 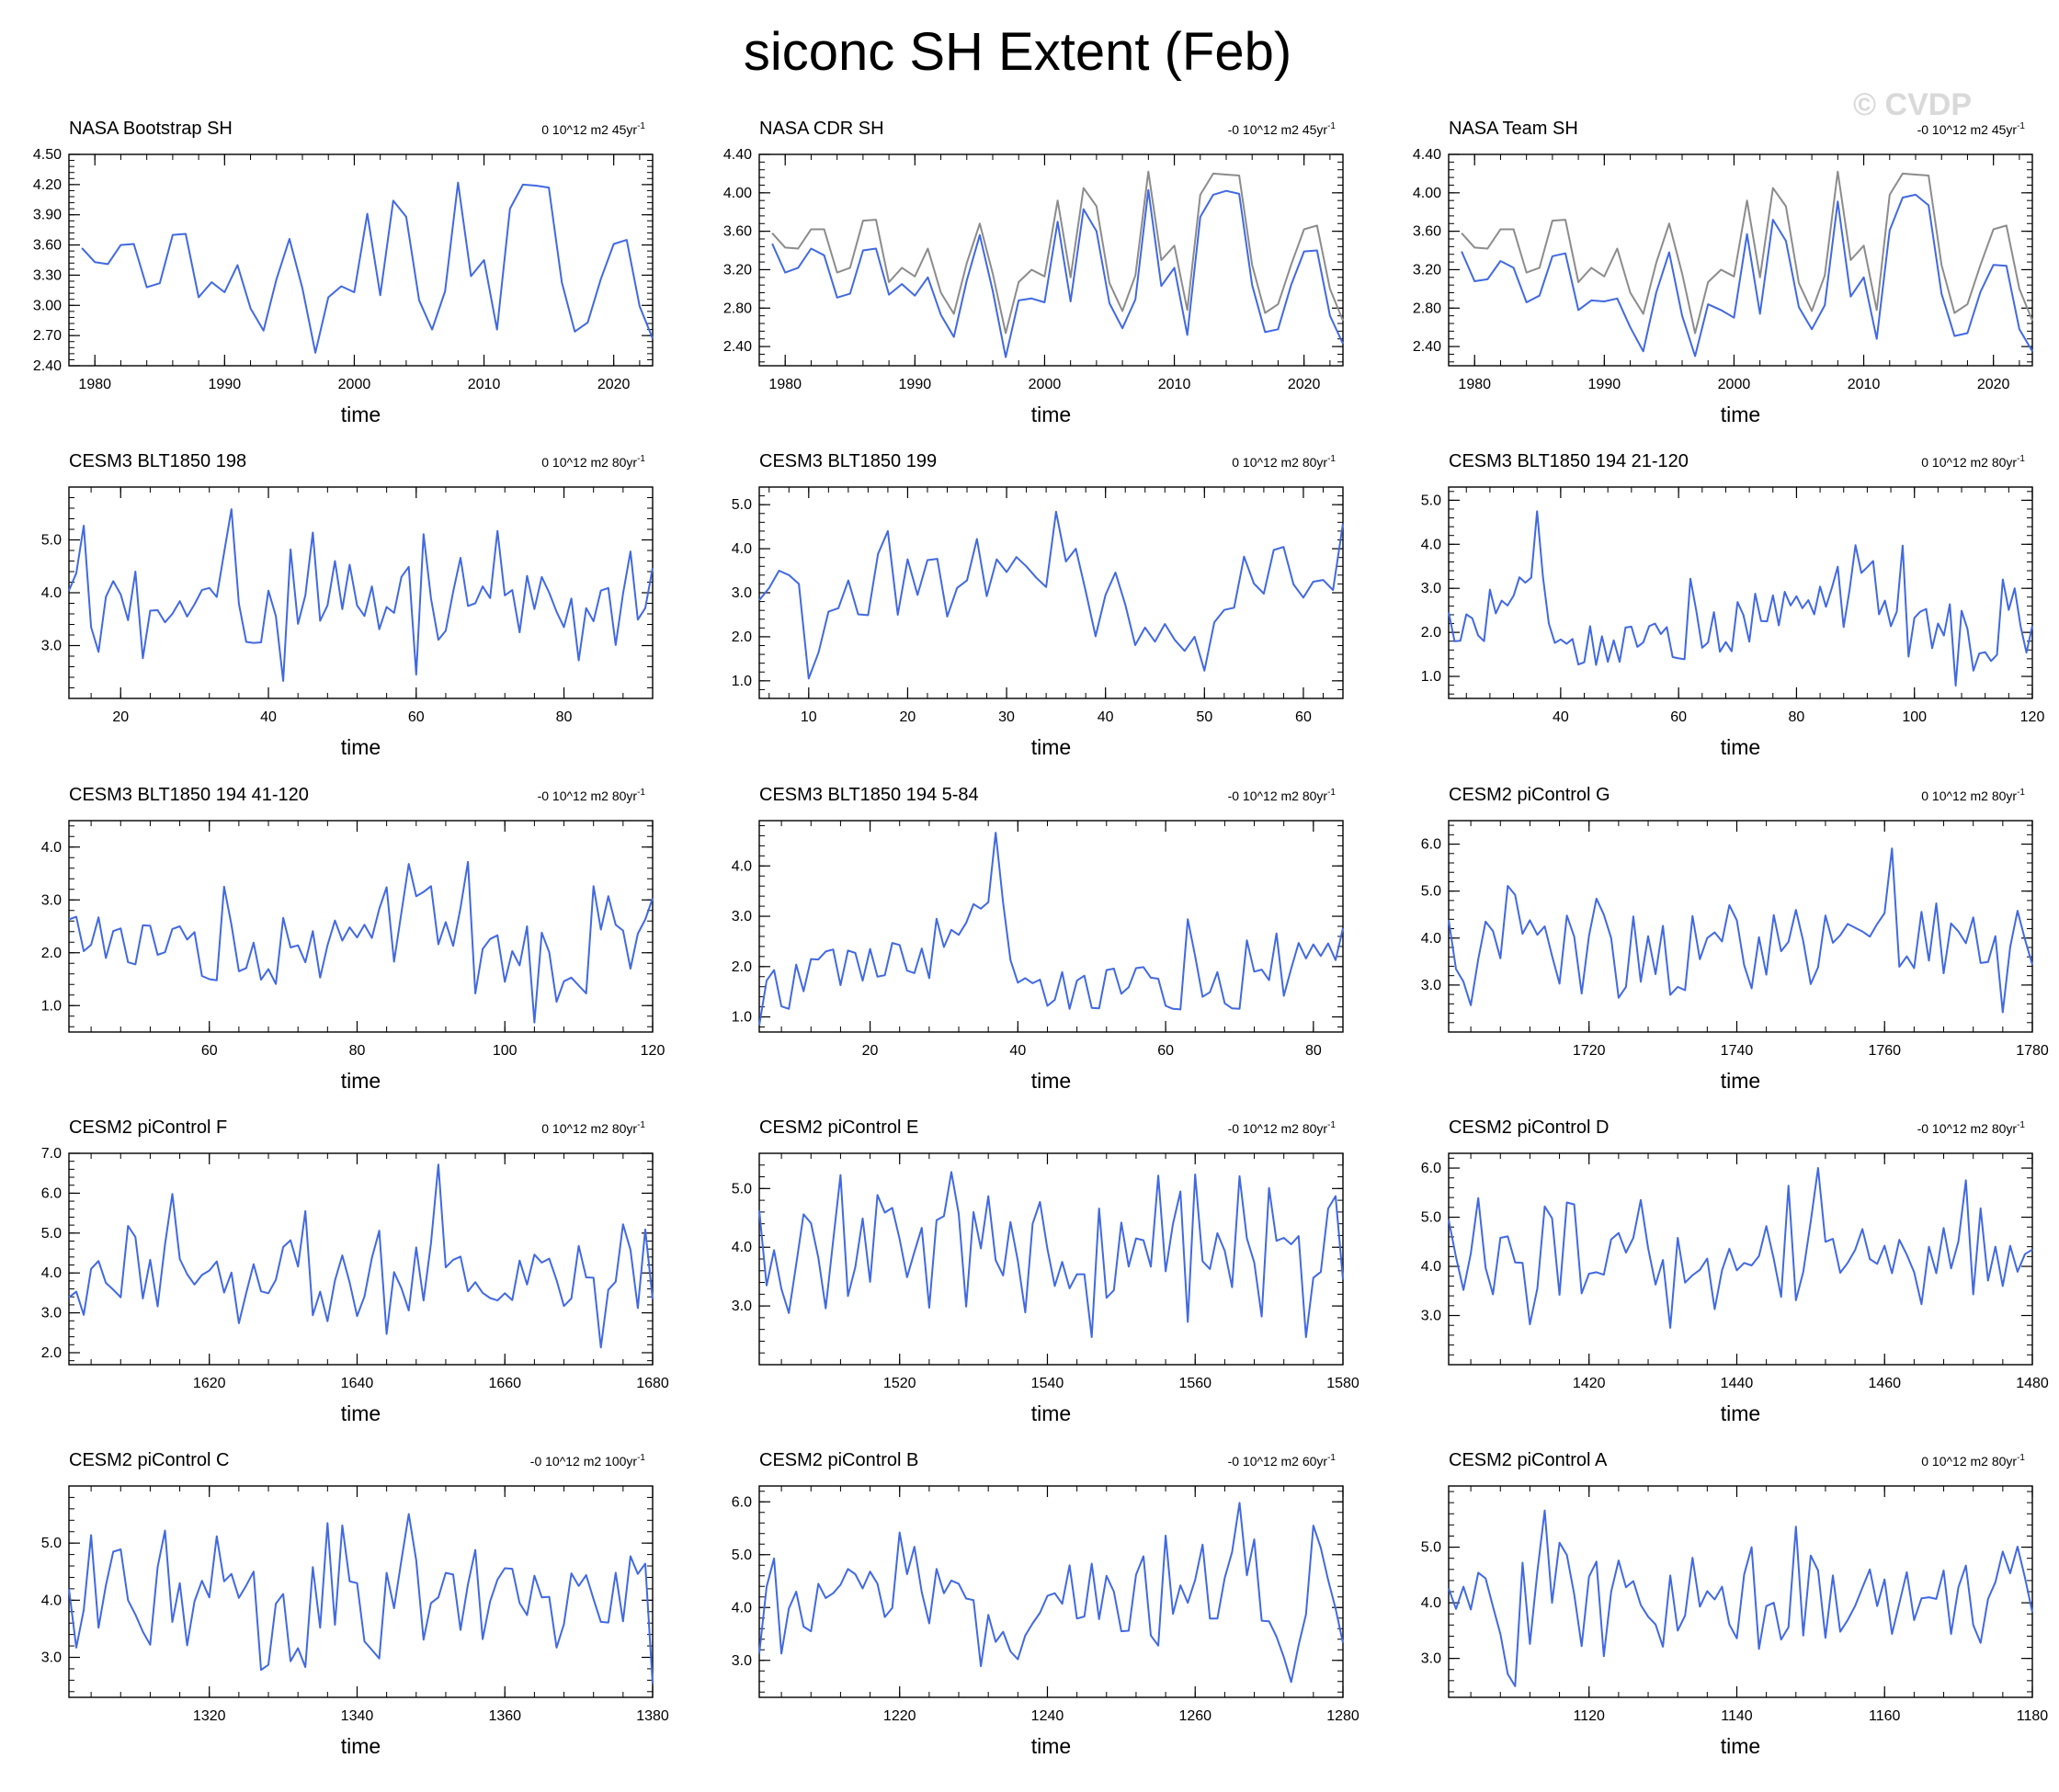 I want to click on y-tick-label: 1.0, so click(x=742, y=681).